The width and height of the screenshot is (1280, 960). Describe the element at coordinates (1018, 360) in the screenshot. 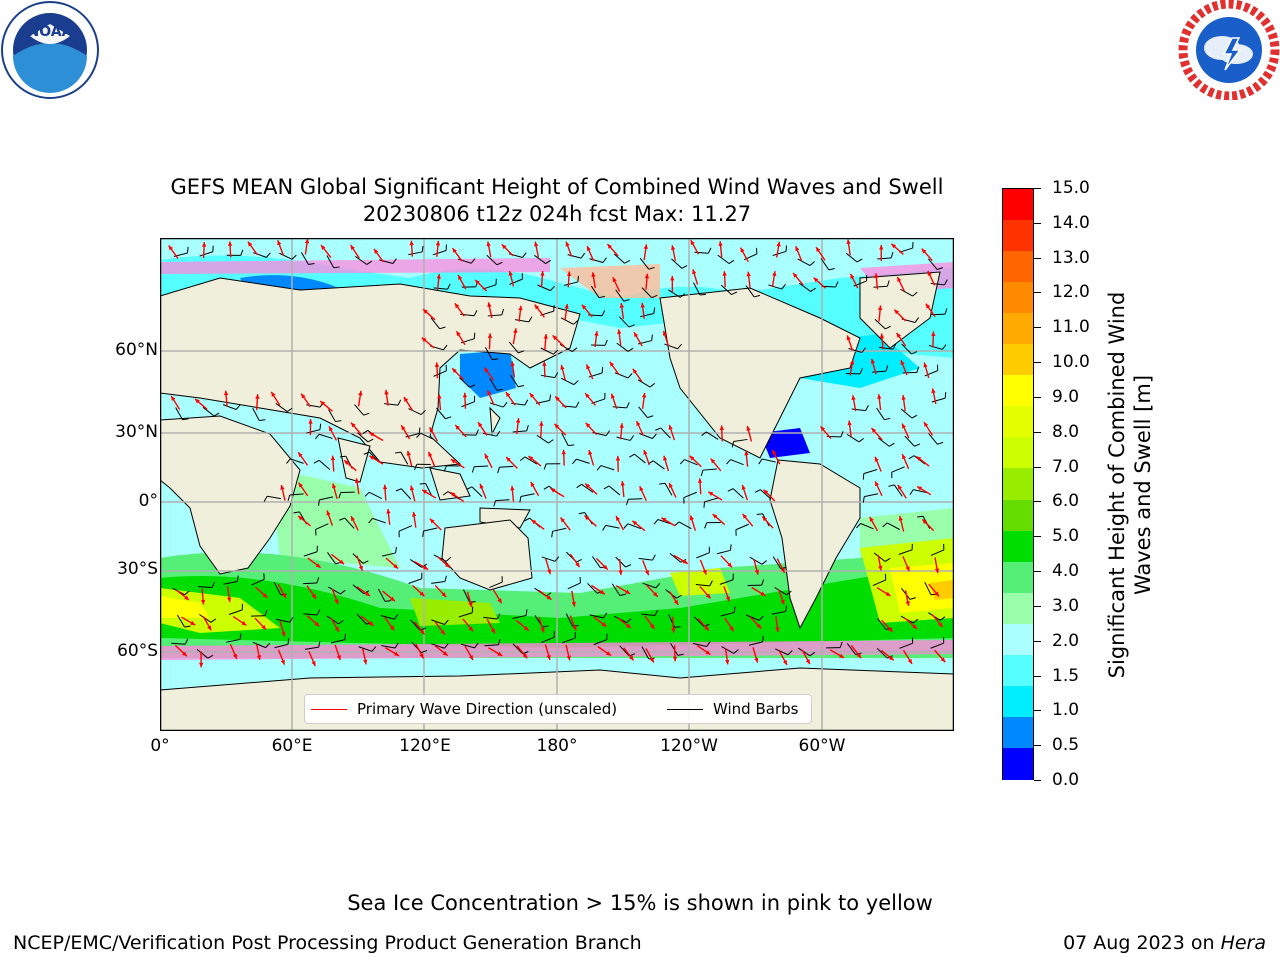

I see `colorbar-segment` at that location.